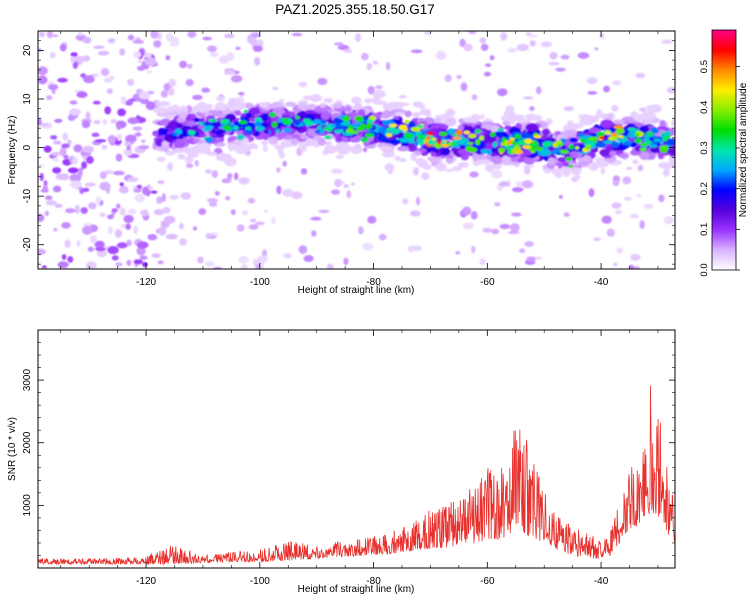 This screenshot has width=750, height=600. What do you see at coordinates (719, 168) in the screenshot?
I see `colorbar-ticks: 0.0 0.1 0.2 0.3 0.4 0.5` at bounding box center [719, 168].